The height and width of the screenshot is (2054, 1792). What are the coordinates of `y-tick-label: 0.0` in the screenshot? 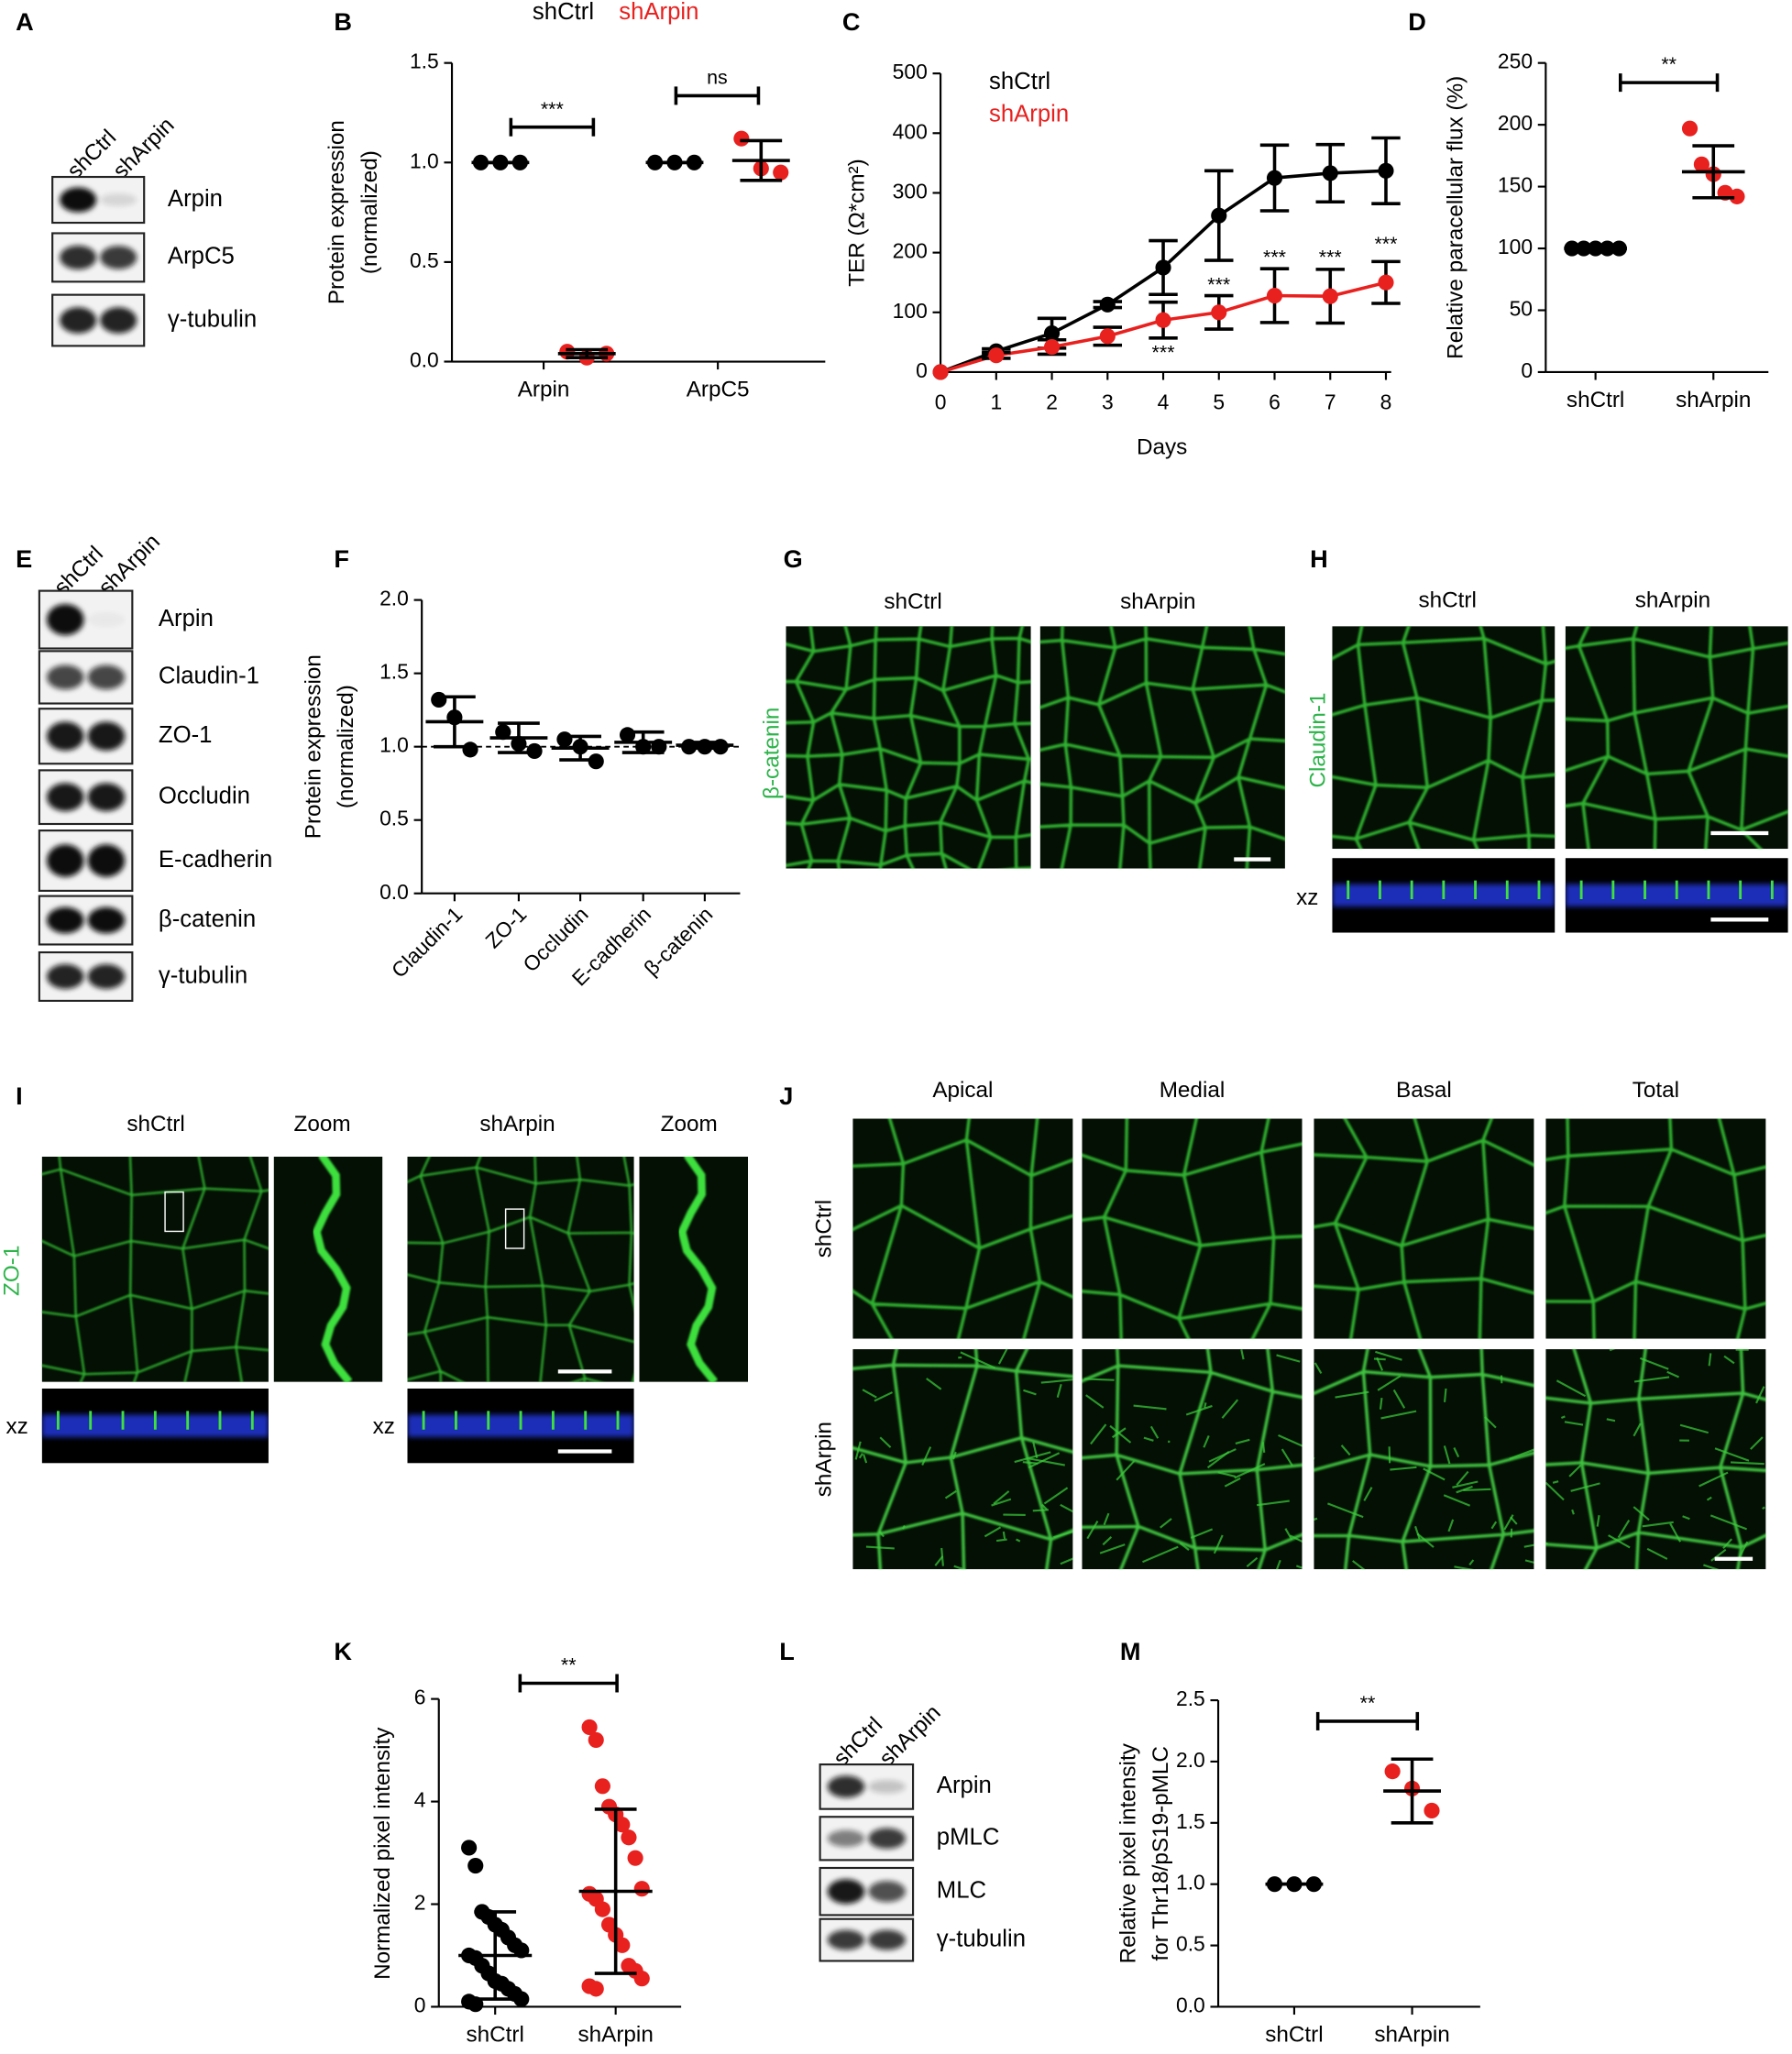 It's located at (394, 892).